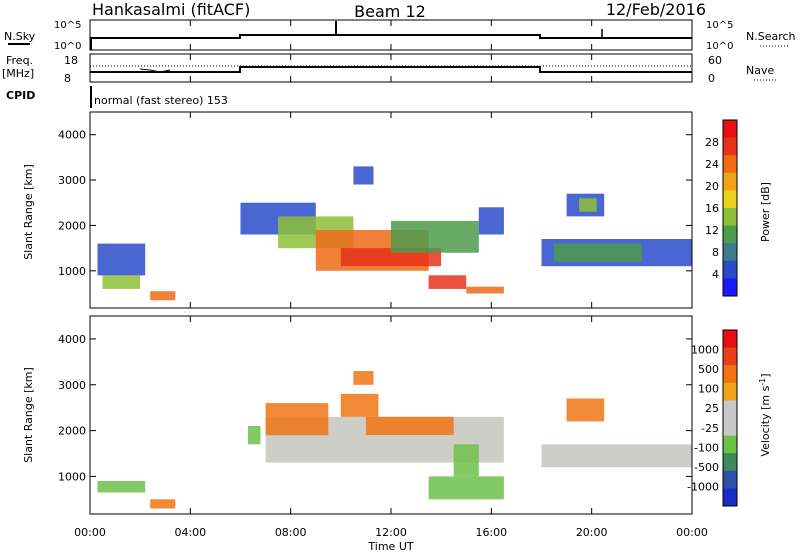  I want to click on freq-tick-low: 8, so click(67, 78).